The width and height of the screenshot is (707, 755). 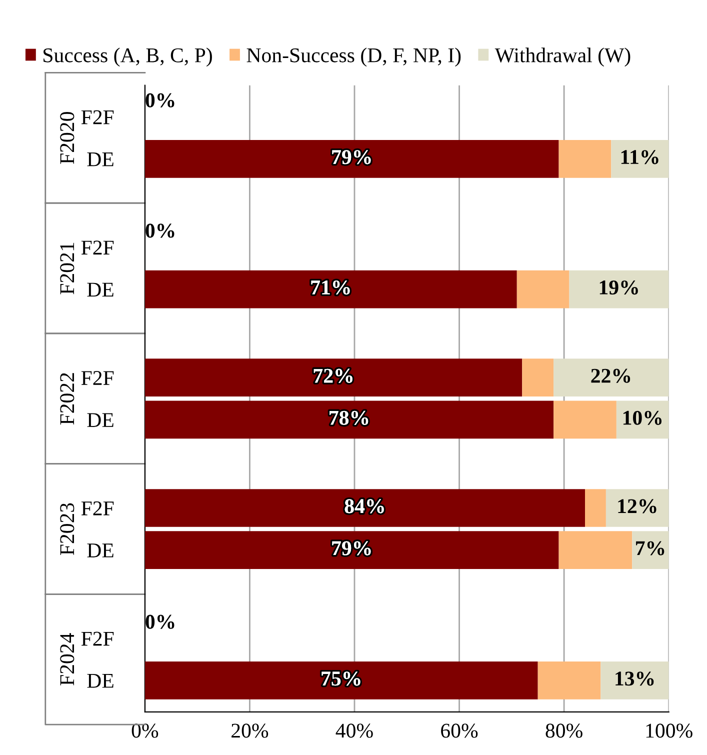 I want to click on legend-label: Success (A, B, C, P), so click(x=128, y=57).